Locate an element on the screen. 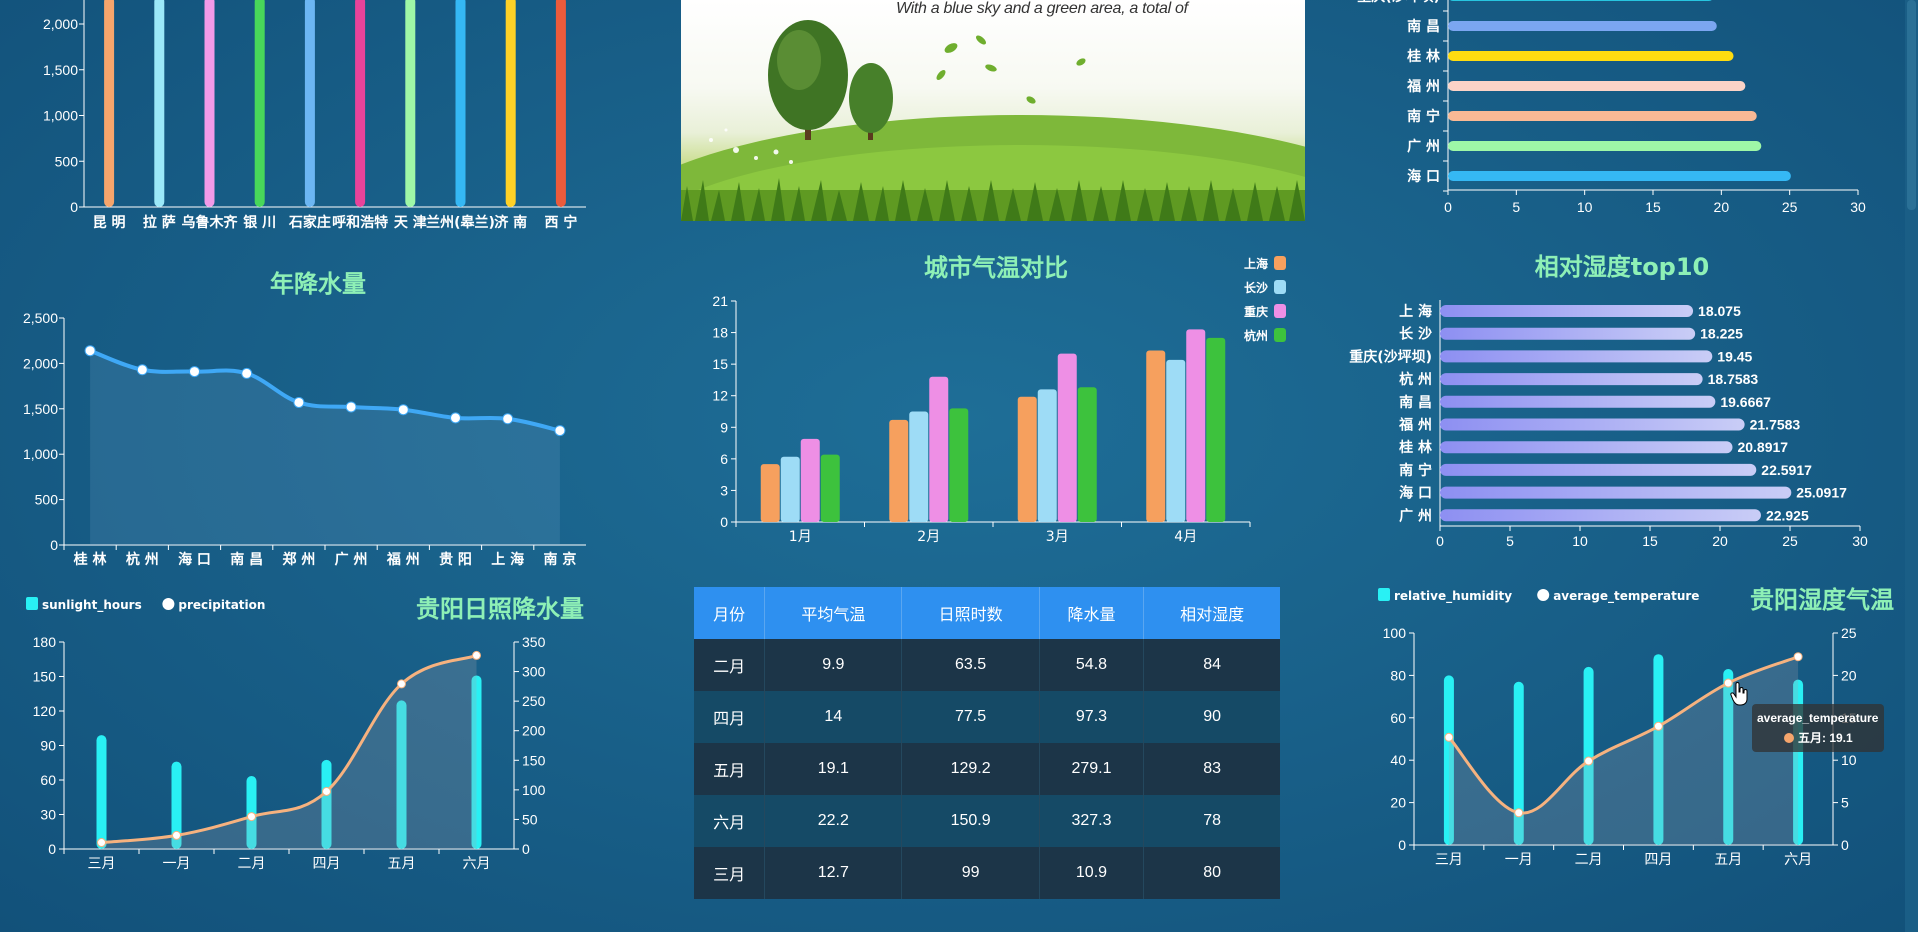 The height and width of the screenshot is (932, 1918). y-category-label: 长 沙 is located at coordinates (1415, 334).